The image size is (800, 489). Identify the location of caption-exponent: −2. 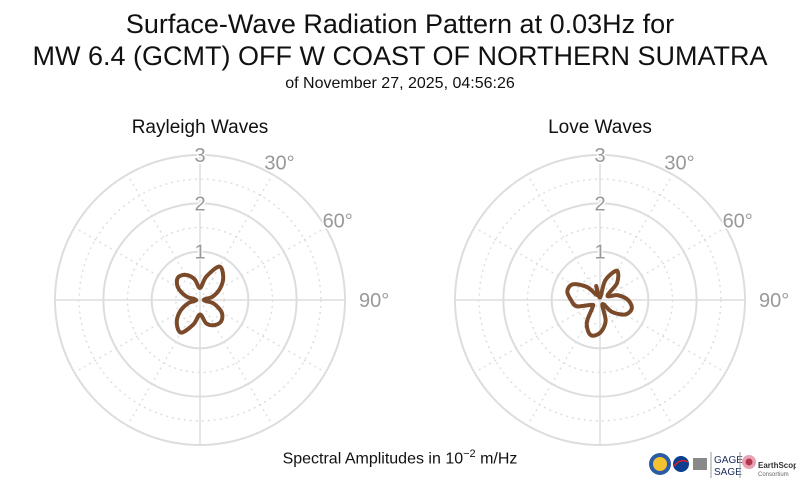
(469, 454).